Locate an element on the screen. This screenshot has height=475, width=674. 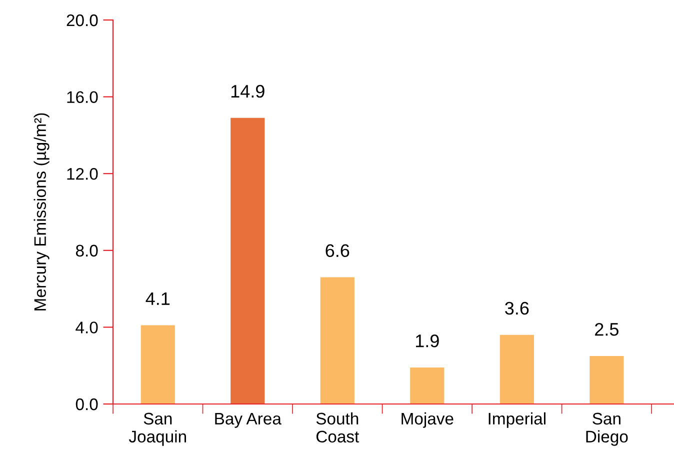
y-tick-label: 4.0 is located at coordinates (87, 328).